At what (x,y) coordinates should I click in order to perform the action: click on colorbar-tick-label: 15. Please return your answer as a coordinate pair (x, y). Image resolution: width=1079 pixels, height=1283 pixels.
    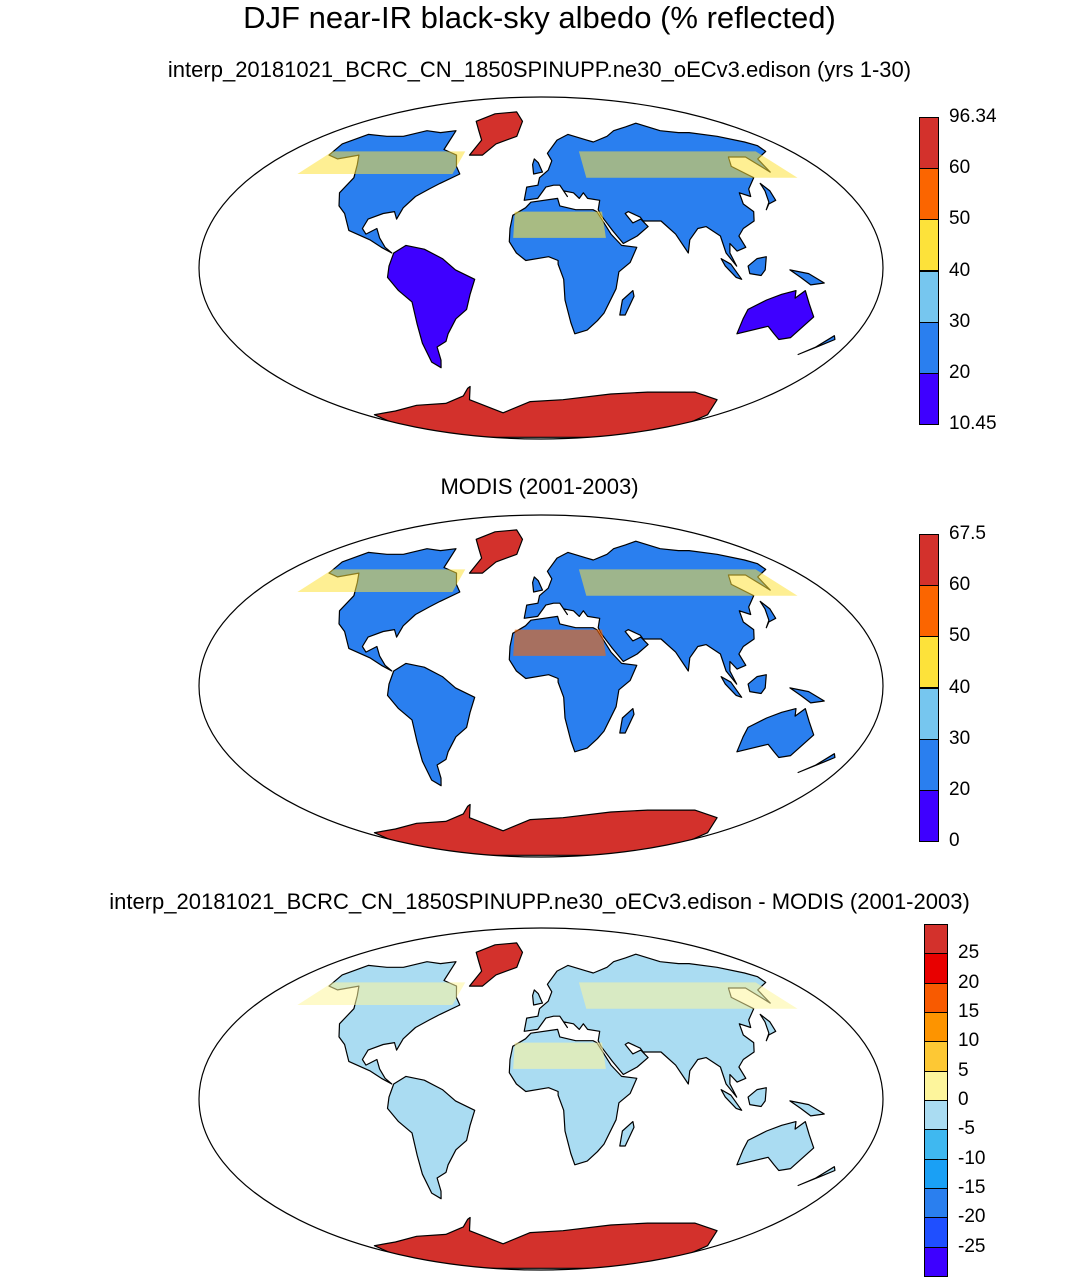
    Looking at the image, I should click on (969, 1011).